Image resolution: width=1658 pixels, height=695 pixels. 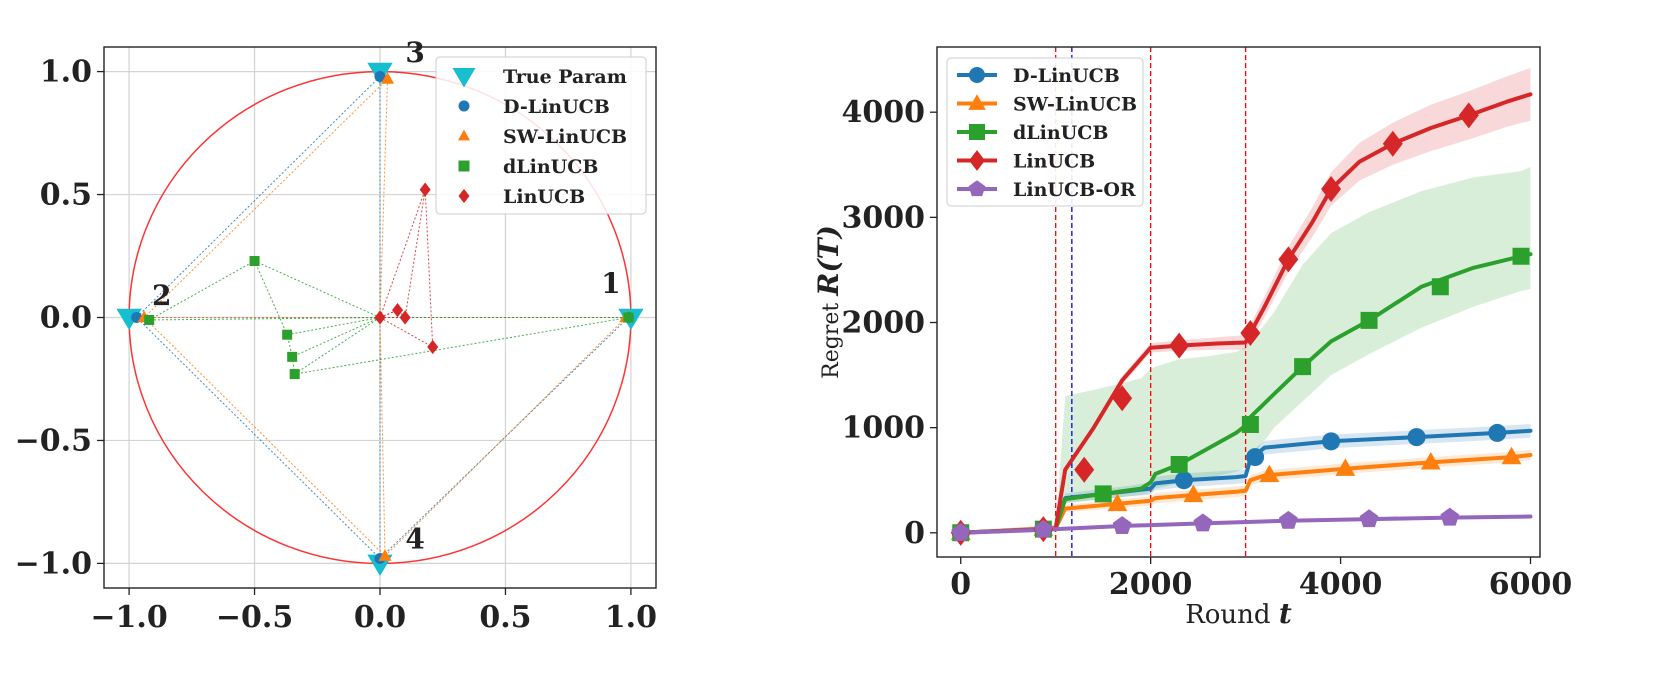 What do you see at coordinates (884, 217) in the screenshot?
I see `y-tick-label: 3000` at bounding box center [884, 217].